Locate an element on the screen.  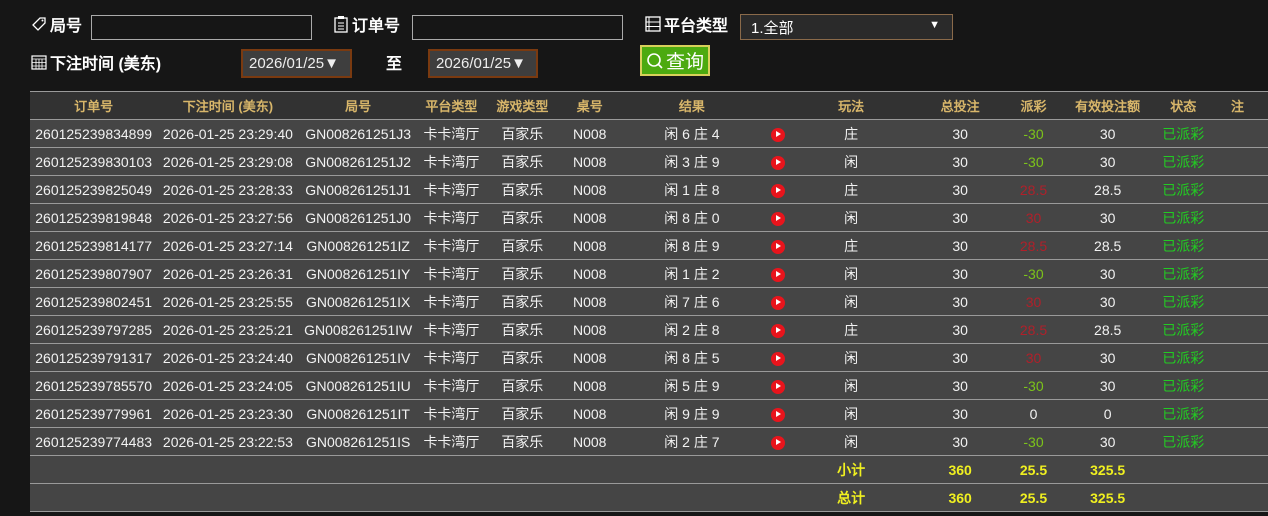
table-cell: GN008261251IX is located at coordinates (358, 301).